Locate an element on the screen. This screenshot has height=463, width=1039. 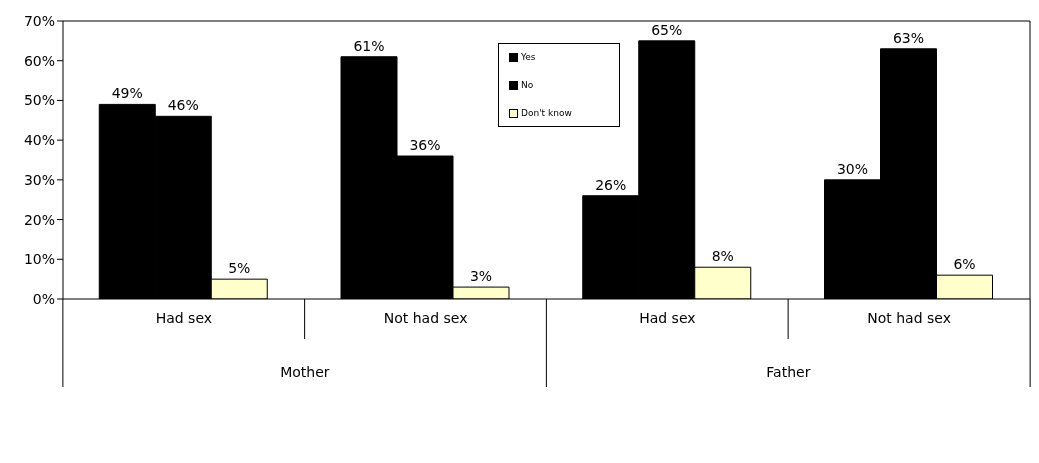
data-label: 46% is located at coordinates (183, 105).